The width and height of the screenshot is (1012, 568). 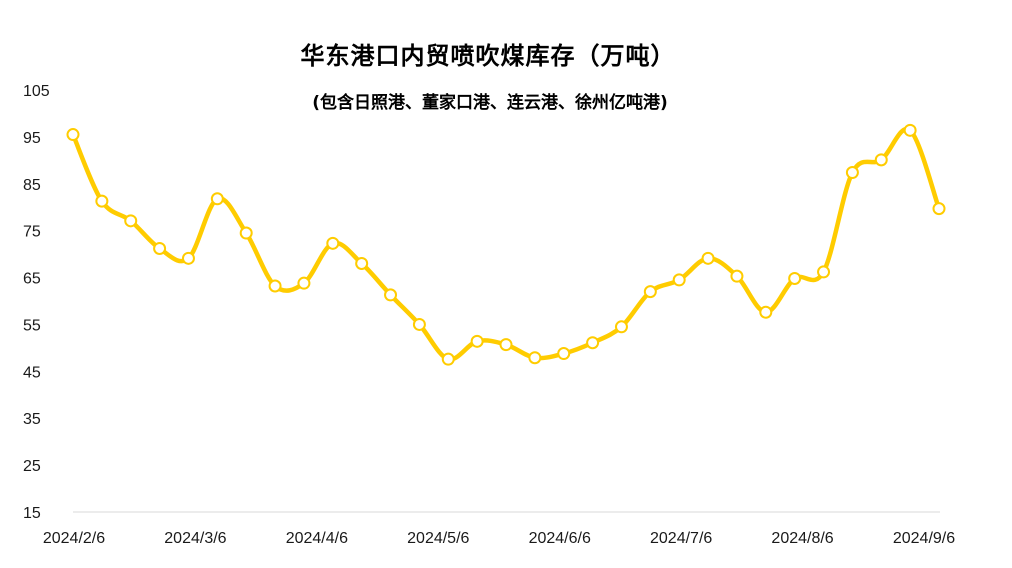 What do you see at coordinates (490, 103) in the screenshot?
I see `chart-subtitle: (包含日照港、董家口港、连云港、徐州亿吨港)` at bounding box center [490, 103].